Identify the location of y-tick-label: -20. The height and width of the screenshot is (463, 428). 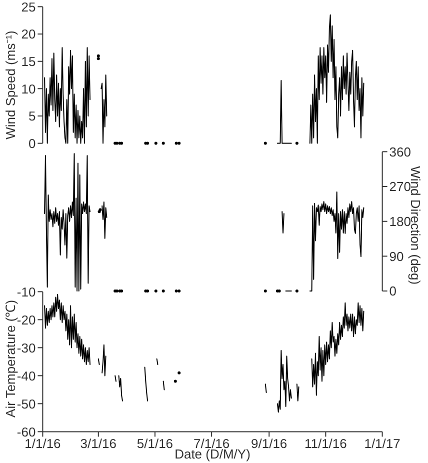
(26, 320).